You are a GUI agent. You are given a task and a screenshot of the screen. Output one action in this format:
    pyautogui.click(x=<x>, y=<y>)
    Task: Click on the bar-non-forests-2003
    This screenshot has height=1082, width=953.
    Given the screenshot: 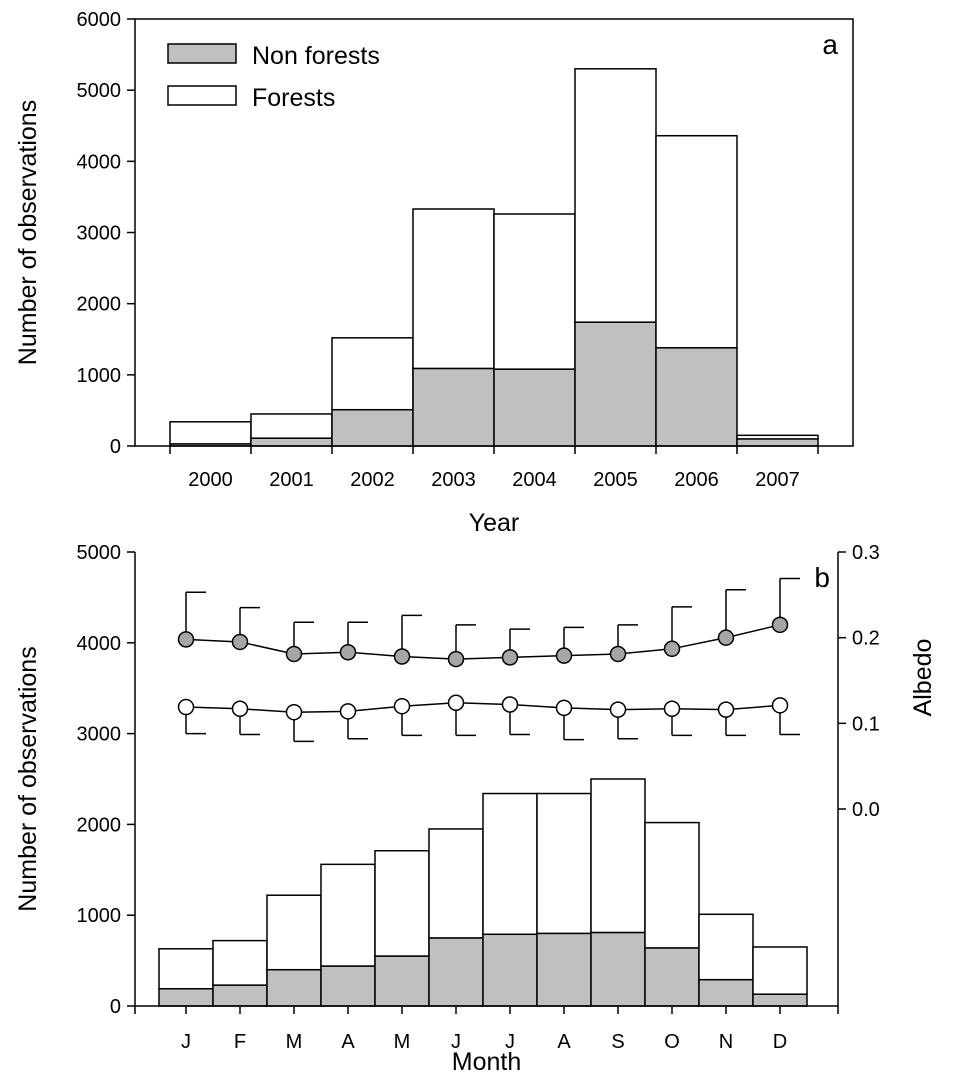 What is the action you would take?
    pyautogui.click(x=453, y=407)
    